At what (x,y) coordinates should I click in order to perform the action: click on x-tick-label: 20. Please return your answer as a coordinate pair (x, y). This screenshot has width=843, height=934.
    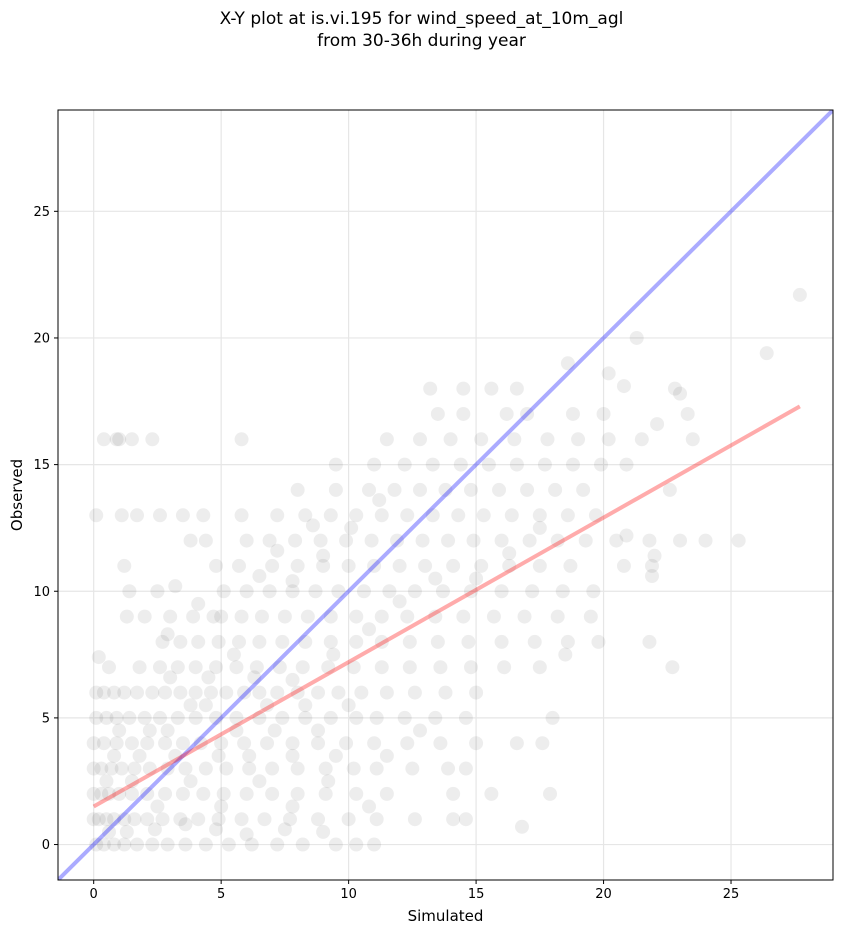
    Looking at the image, I should click on (603, 894).